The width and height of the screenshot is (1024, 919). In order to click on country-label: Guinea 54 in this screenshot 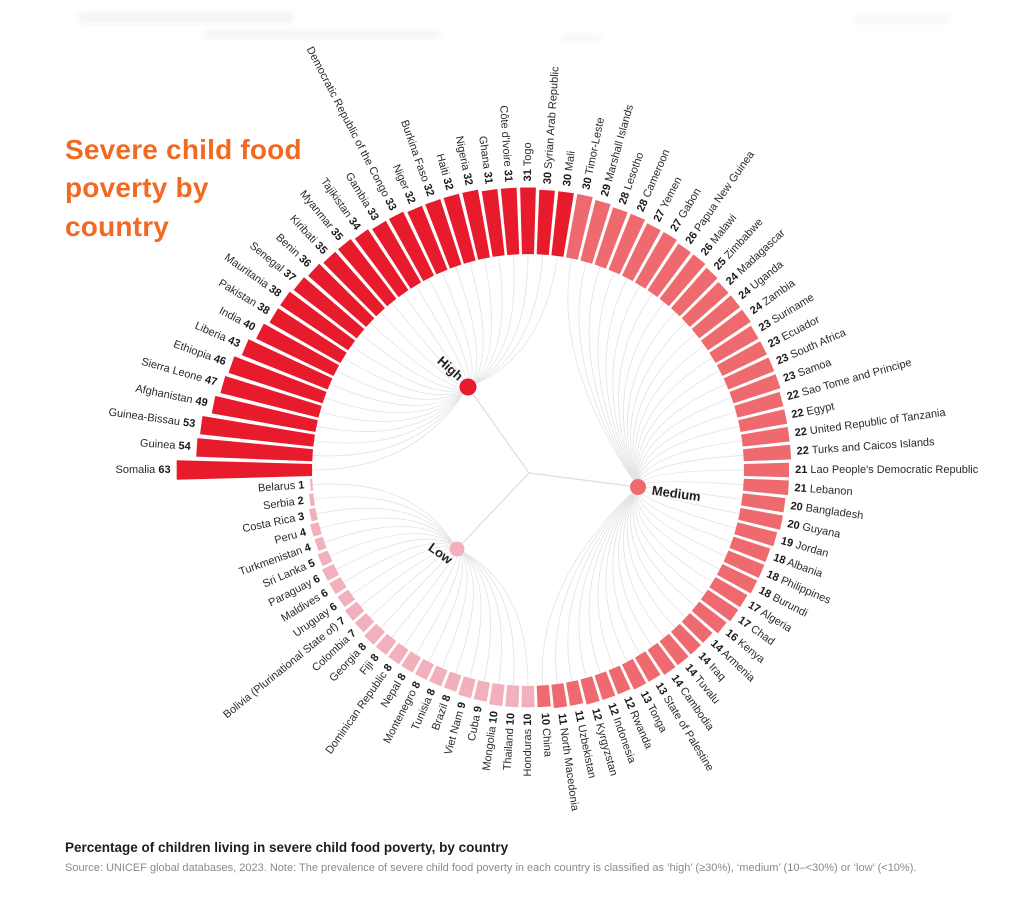, I will do `click(166, 444)`.